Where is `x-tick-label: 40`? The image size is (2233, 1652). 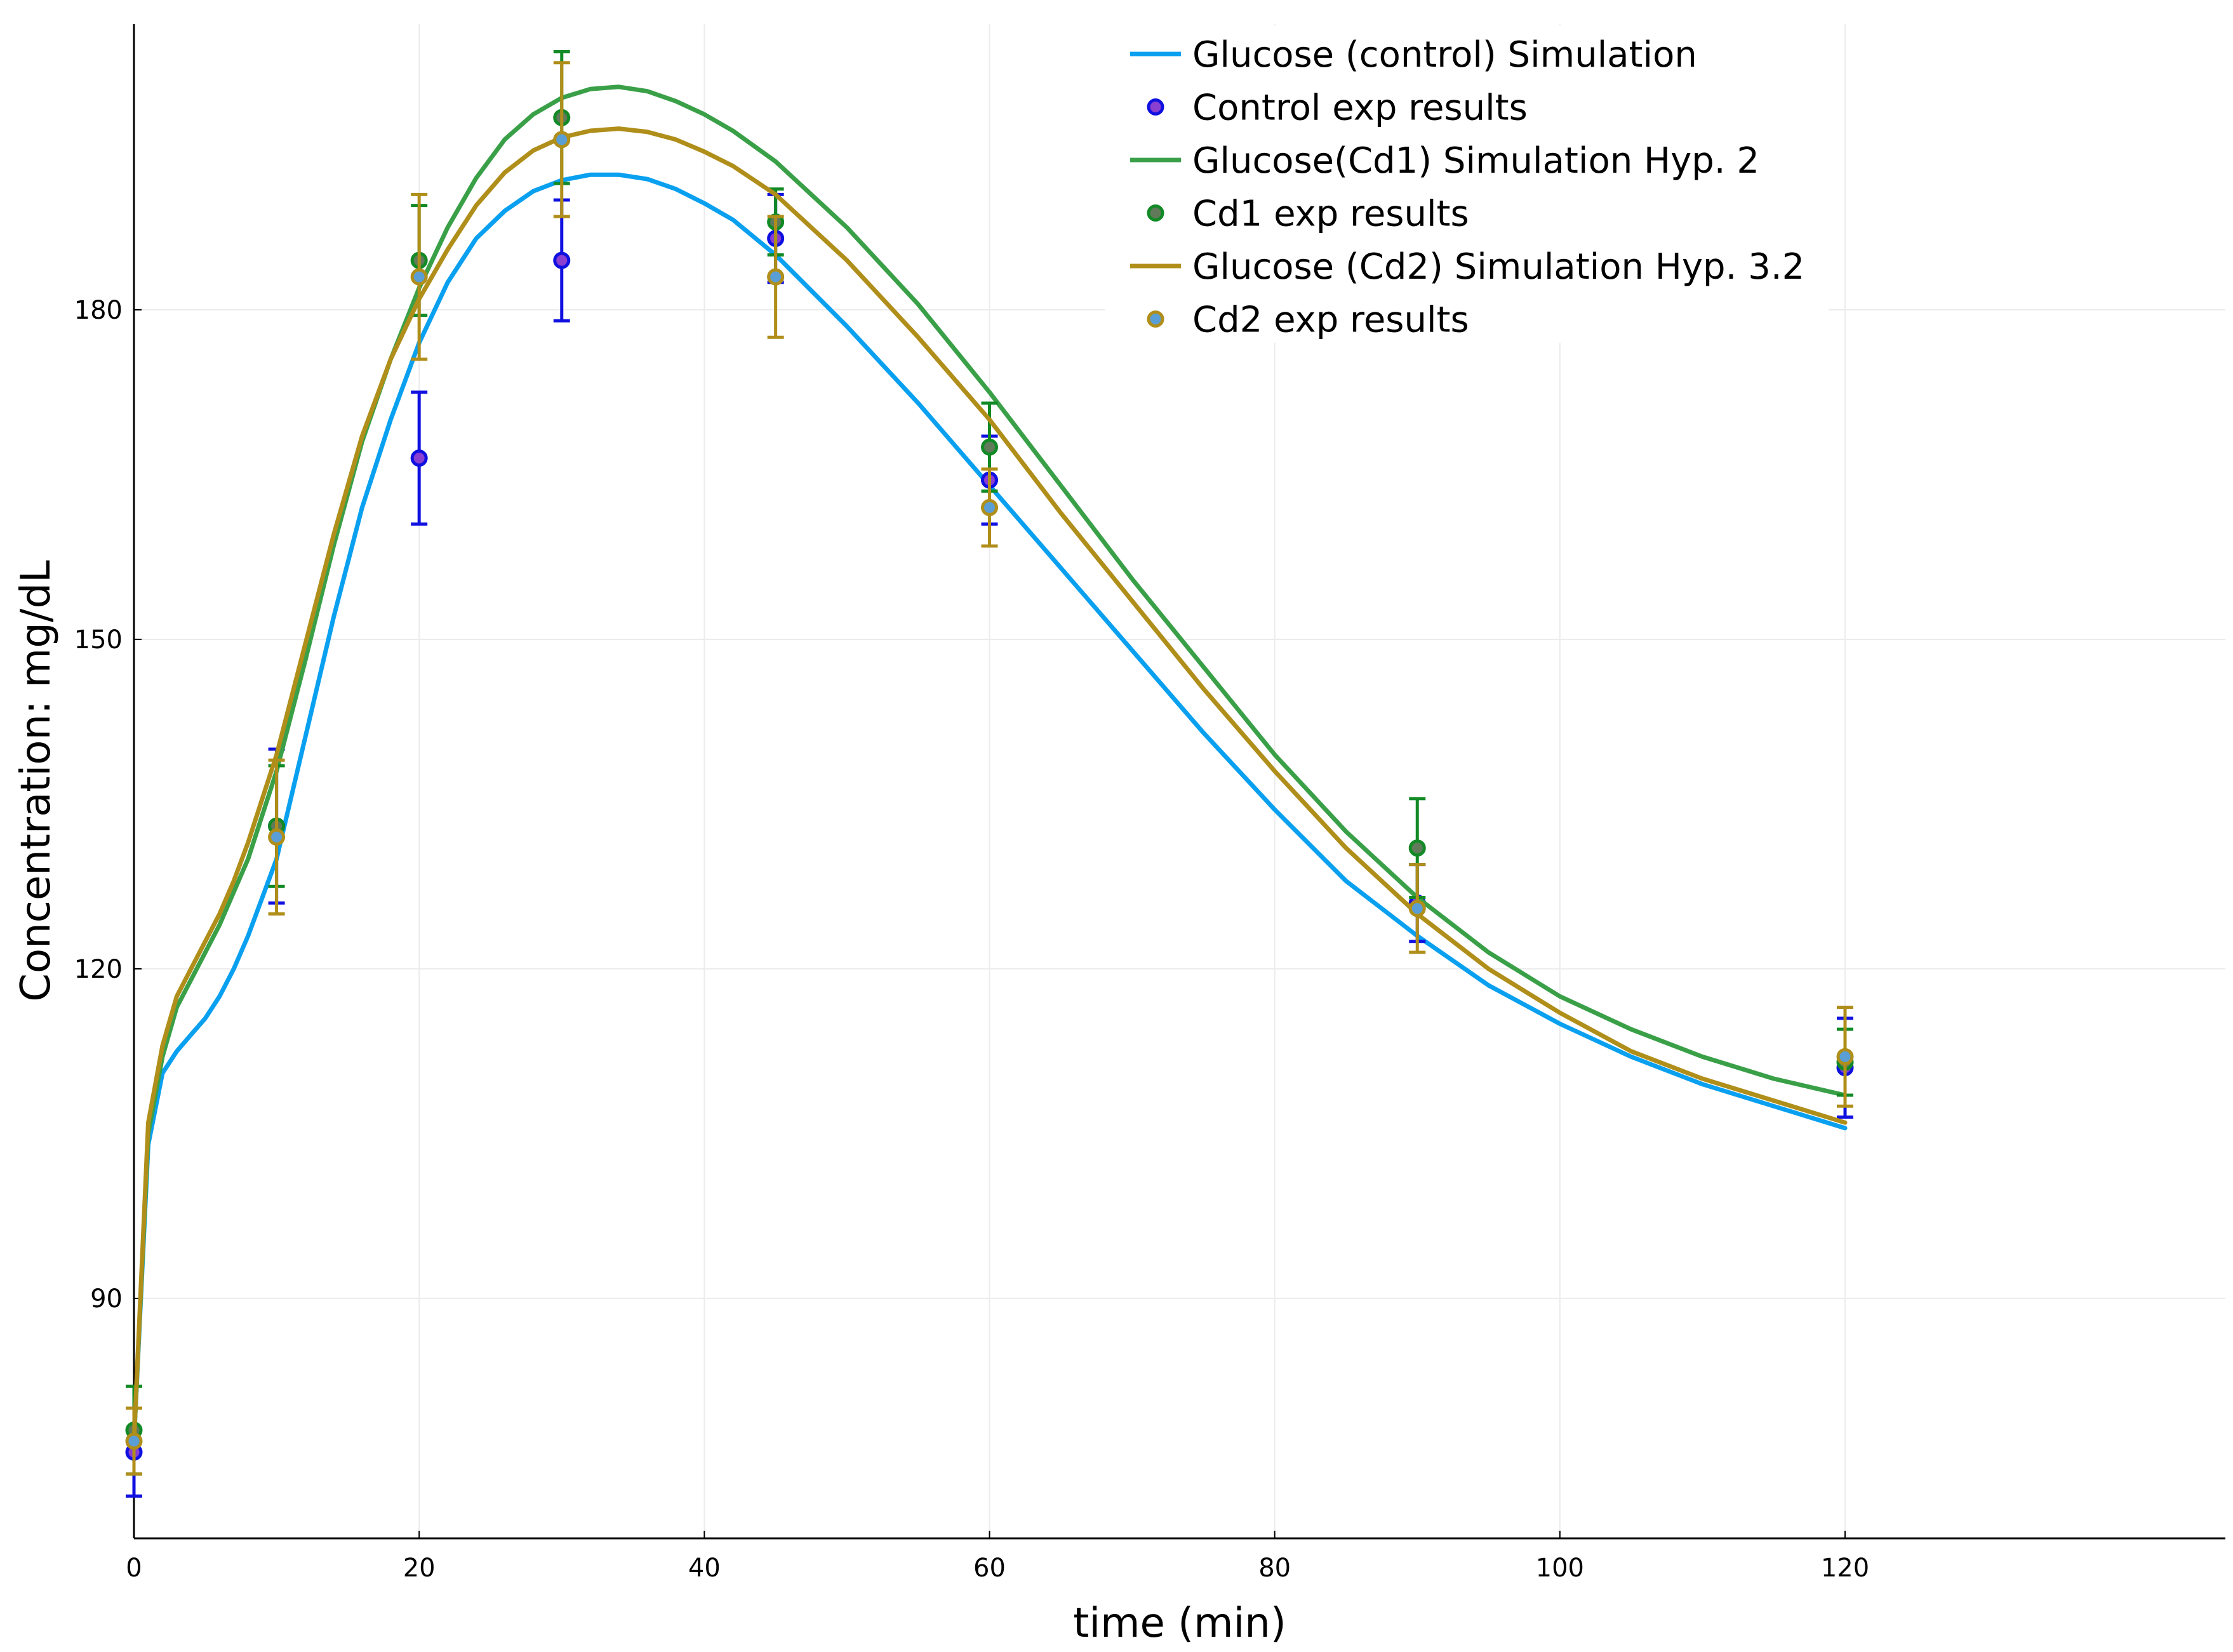
x-tick-label: 40 is located at coordinates (704, 1568).